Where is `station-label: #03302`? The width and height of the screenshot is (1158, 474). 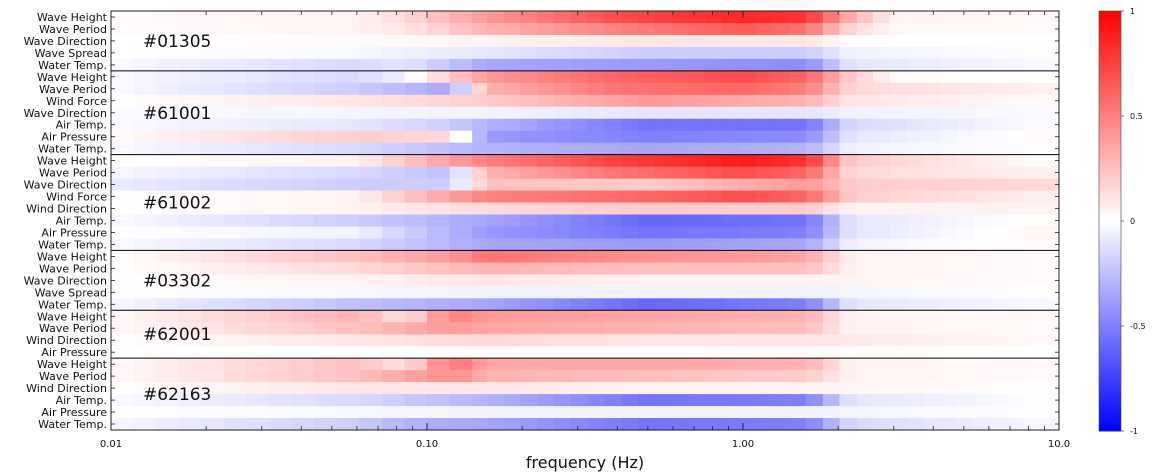 station-label: #03302 is located at coordinates (177, 281).